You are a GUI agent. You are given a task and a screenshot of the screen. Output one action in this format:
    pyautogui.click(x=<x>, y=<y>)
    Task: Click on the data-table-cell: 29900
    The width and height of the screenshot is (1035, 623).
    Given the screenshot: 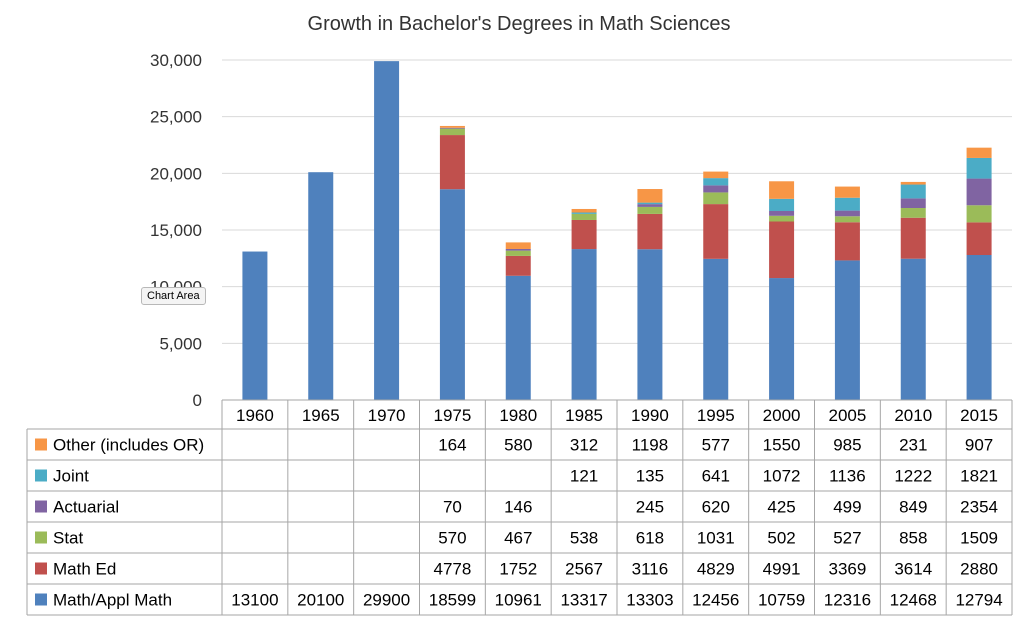 What is the action you would take?
    pyautogui.click(x=386, y=600)
    